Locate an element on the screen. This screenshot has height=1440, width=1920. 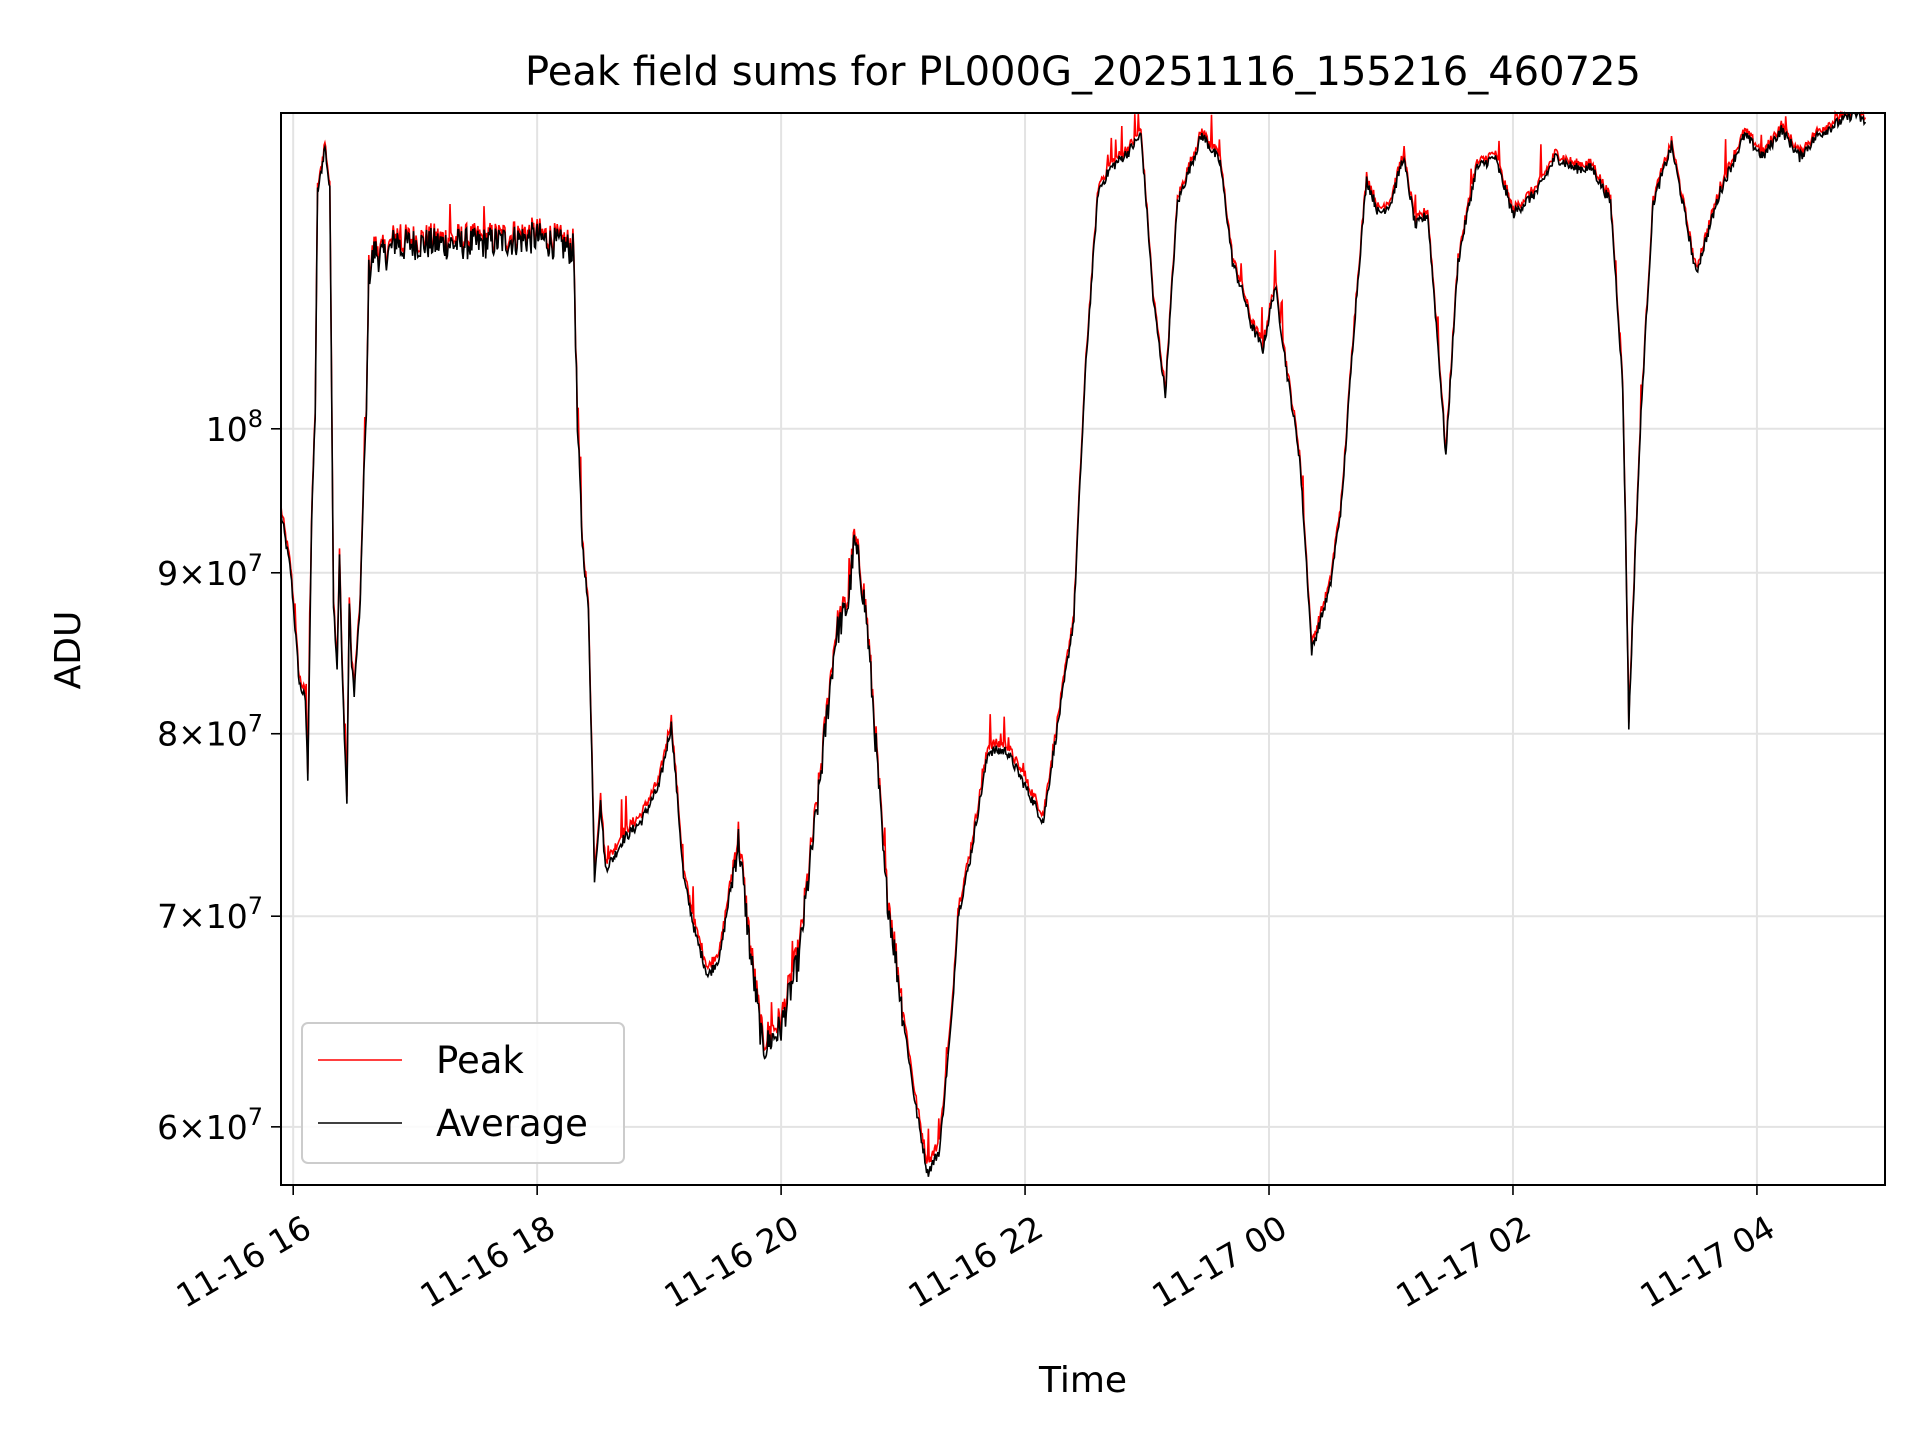
legend: Peak Average is located at coordinates (463, 1093).